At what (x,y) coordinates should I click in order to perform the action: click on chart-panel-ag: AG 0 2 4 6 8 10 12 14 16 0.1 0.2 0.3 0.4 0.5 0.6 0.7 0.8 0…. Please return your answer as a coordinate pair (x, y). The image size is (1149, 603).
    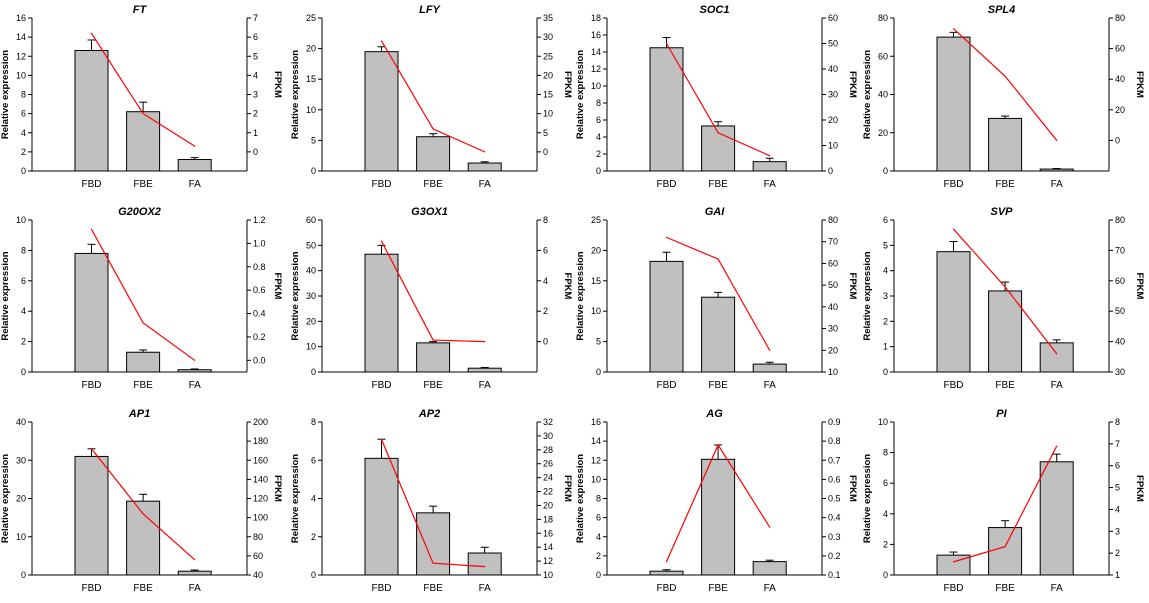
    Looking at the image, I should click on (716, 501).